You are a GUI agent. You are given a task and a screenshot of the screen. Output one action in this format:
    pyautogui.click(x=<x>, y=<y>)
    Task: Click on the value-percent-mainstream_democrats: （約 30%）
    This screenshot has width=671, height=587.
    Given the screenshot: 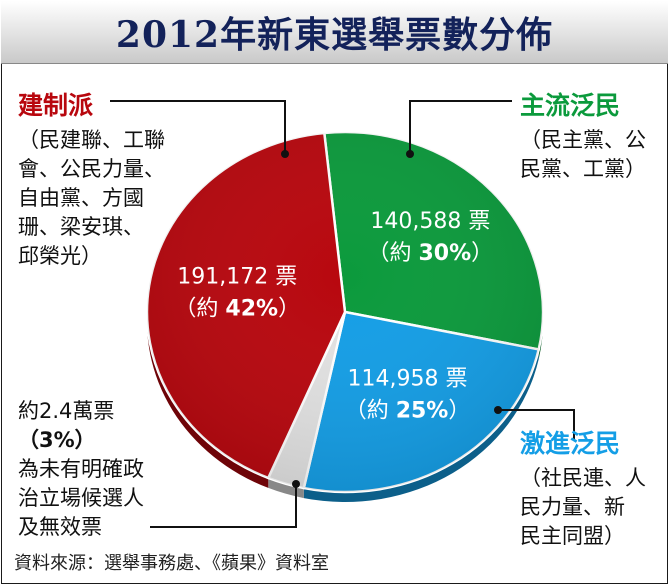 What is the action you would take?
    pyautogui.click(x=430, y=253)
    